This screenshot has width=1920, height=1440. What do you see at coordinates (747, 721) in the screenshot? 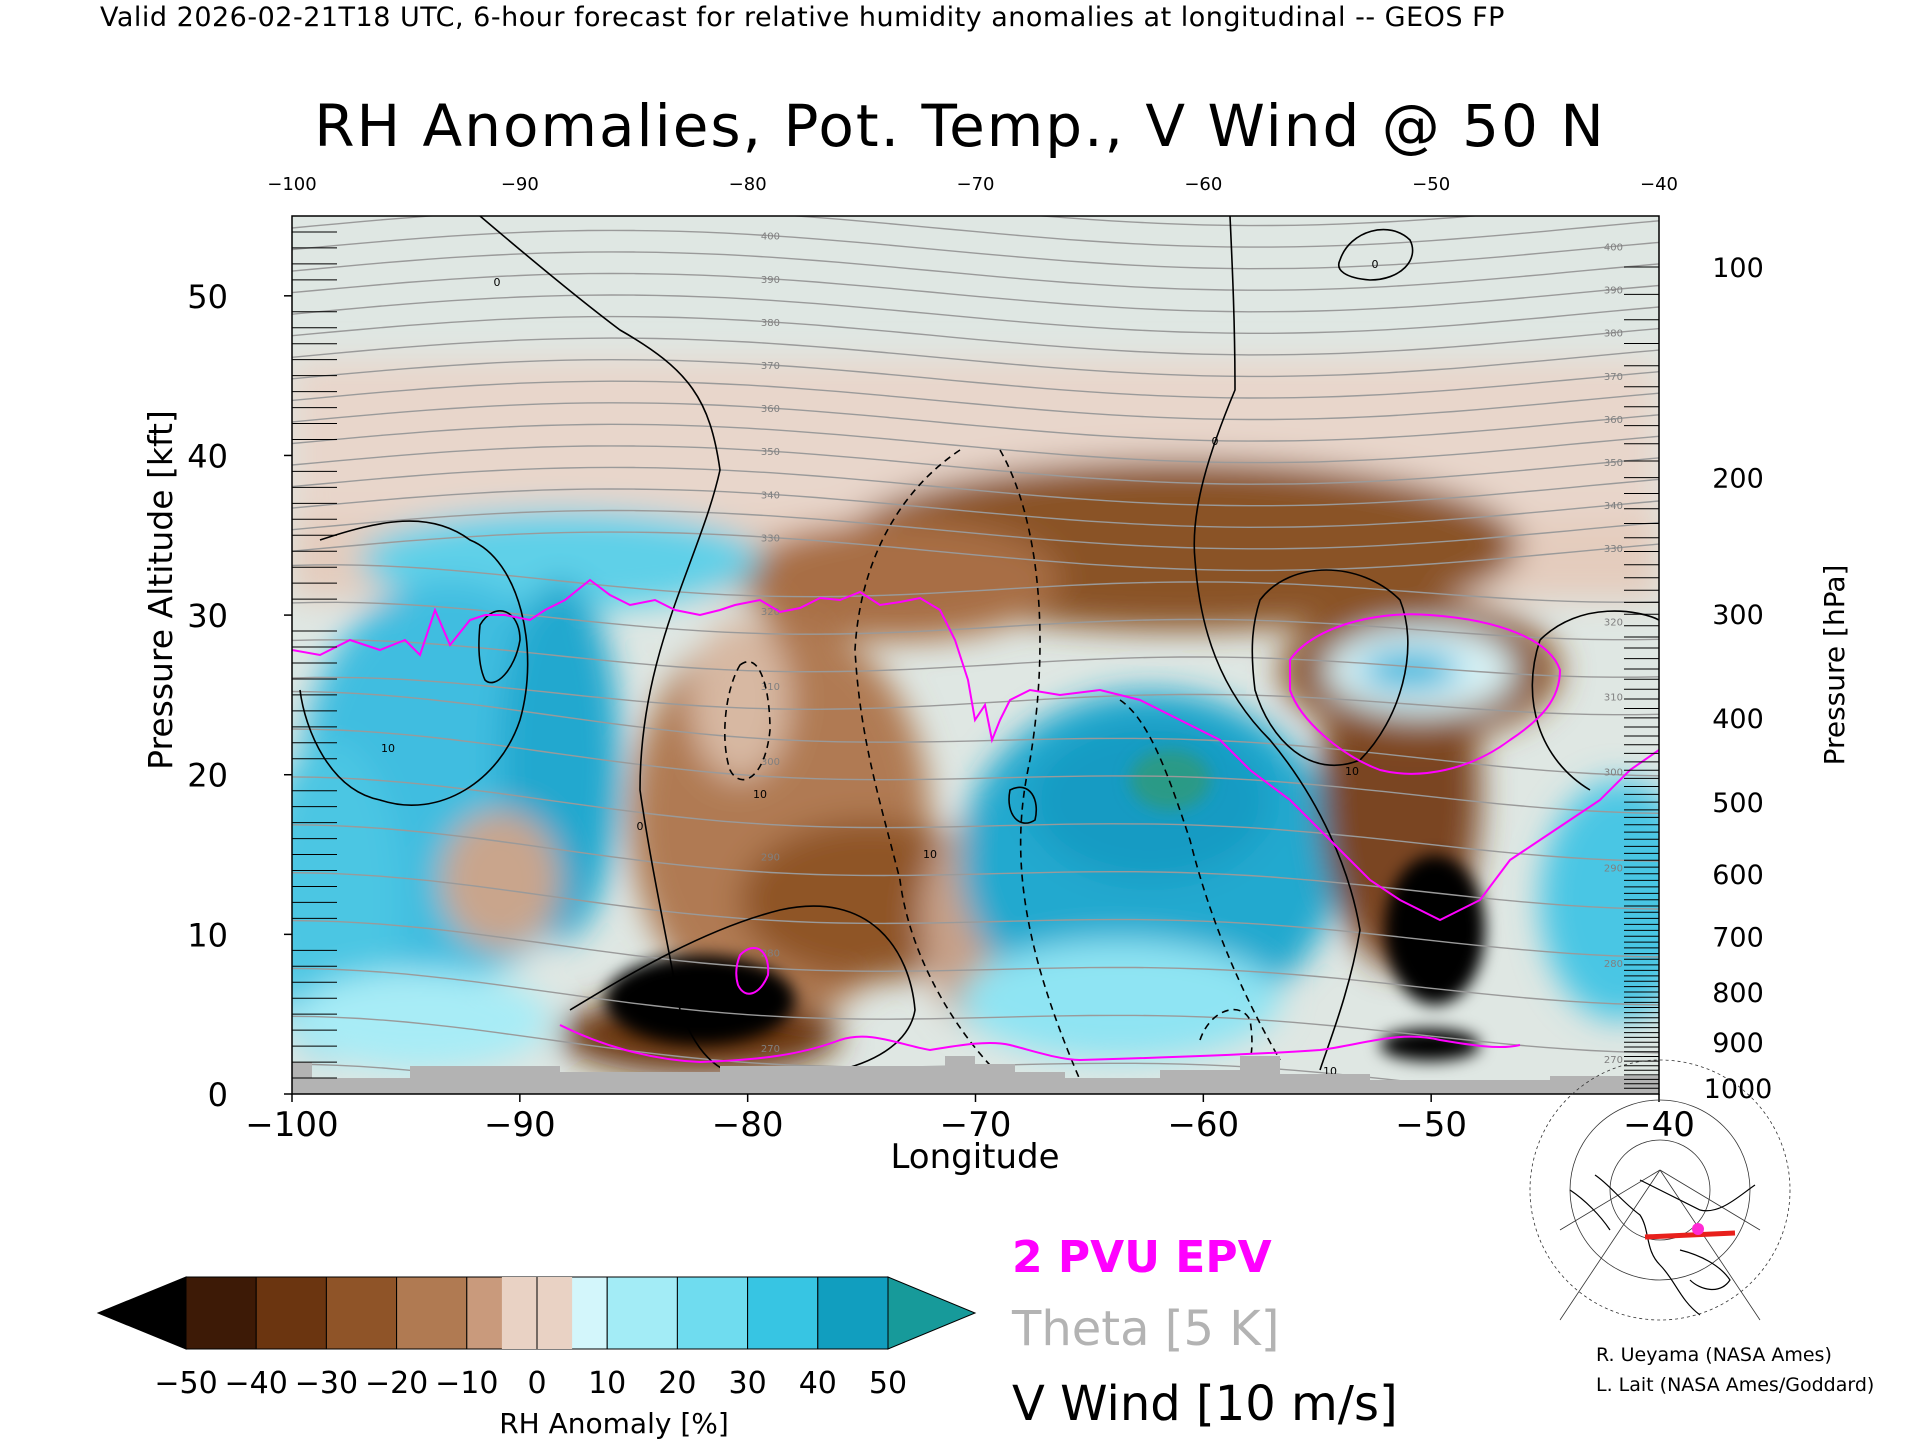
I see `vwind-negative-contour-pocket` at bounding box center [747, 721].